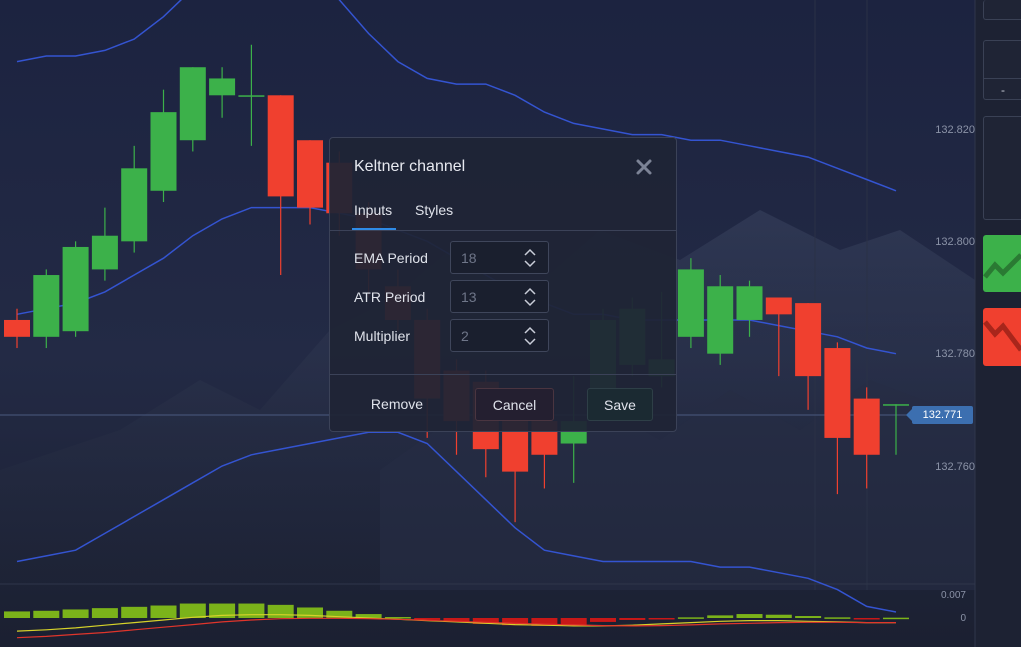 The width and height of the screenshot is (1021, 647). Describe the element at coordinates (382, 336) in the screenshot. I see `multiplier-label: Multiplier` at that location.